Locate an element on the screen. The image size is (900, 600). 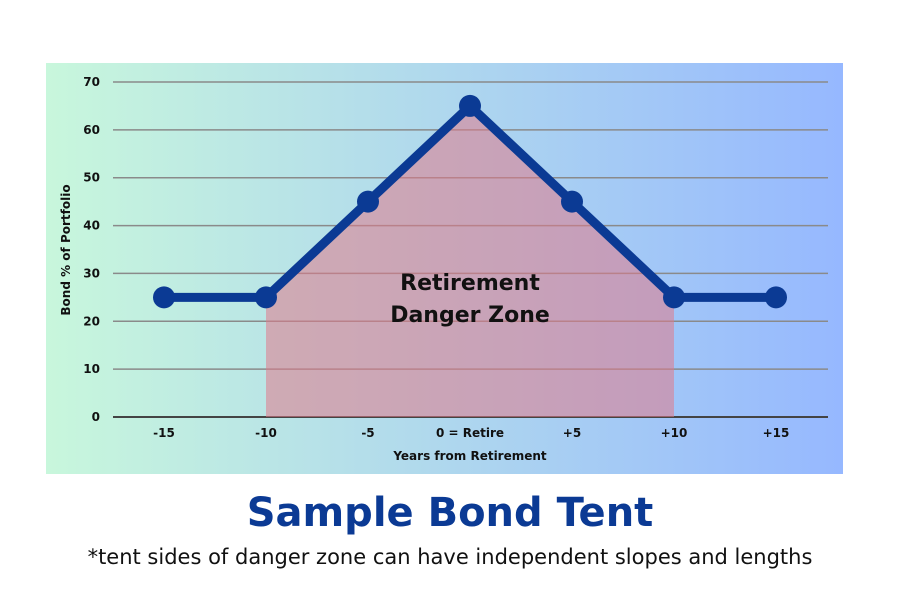
x-tick-label: -15 is located at coordinates (164, 433).